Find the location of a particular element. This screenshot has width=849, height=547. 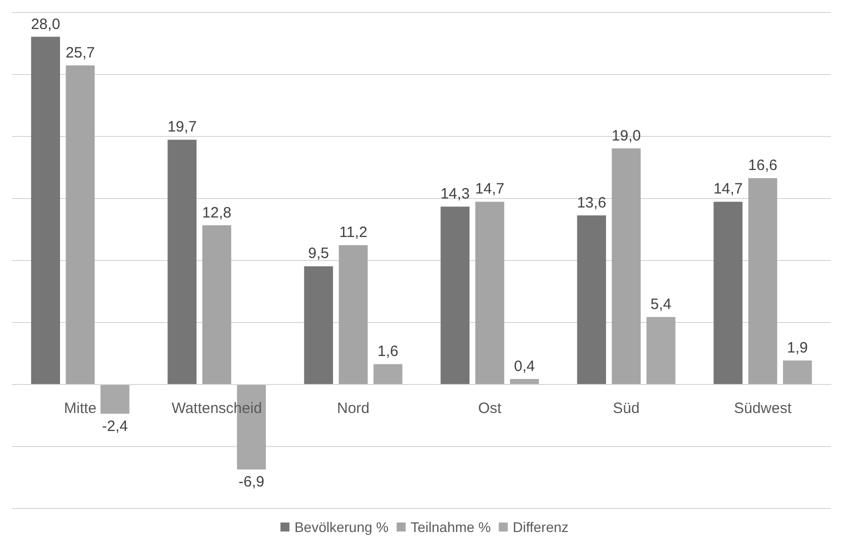

x-tick-label: Südwest is located at coordinates (763, 408).